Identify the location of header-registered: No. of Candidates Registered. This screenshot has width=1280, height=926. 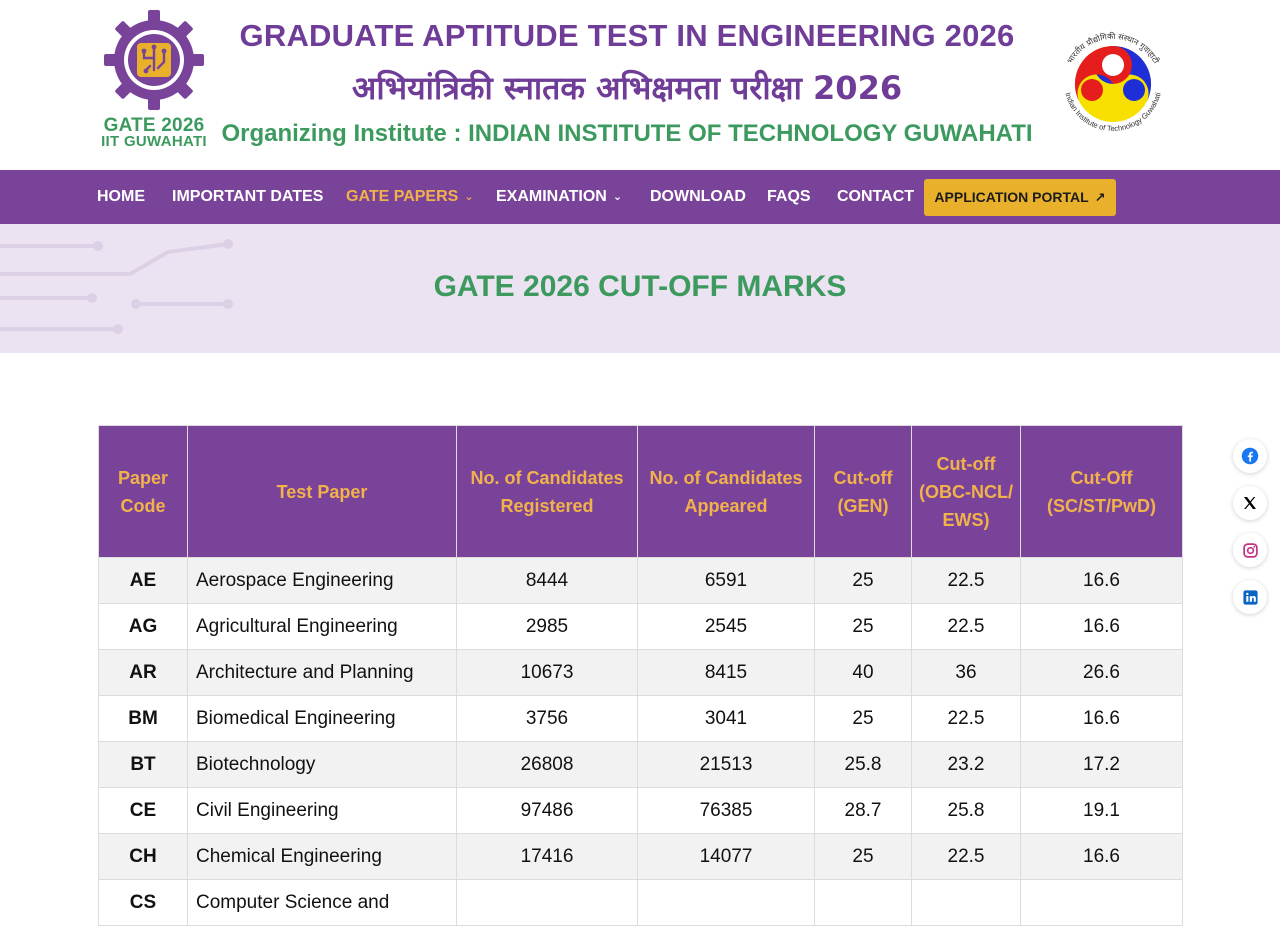
(547, 491).